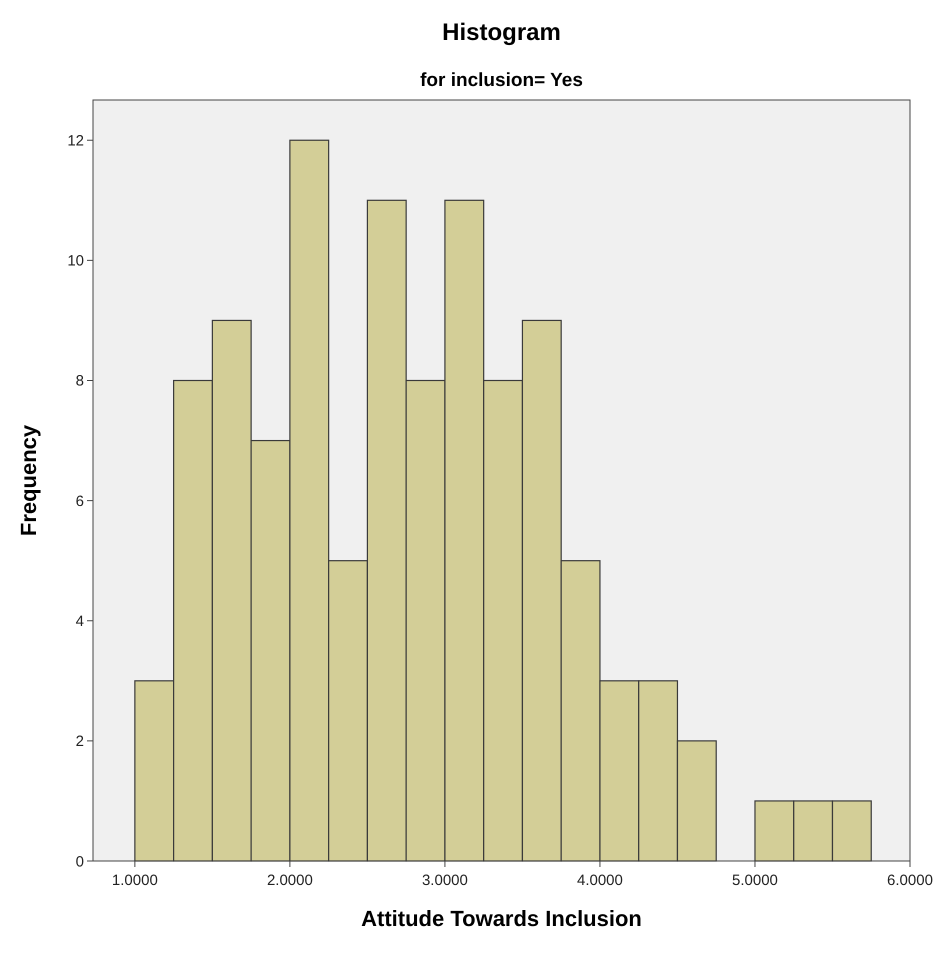  What do you see at coordinates (910, 880) in the screenshot?
I see `x-tick-label: 6.0000` at bounding box center [910, 880].